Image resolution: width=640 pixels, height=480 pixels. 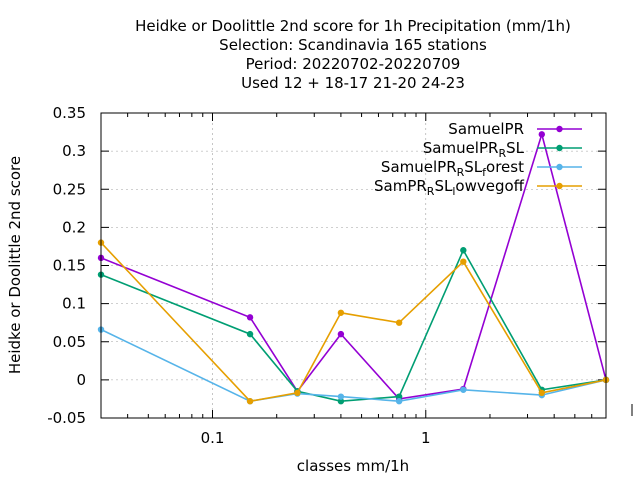 I want to click on y-tick-label: 0.25, so click(x=69, y=189).